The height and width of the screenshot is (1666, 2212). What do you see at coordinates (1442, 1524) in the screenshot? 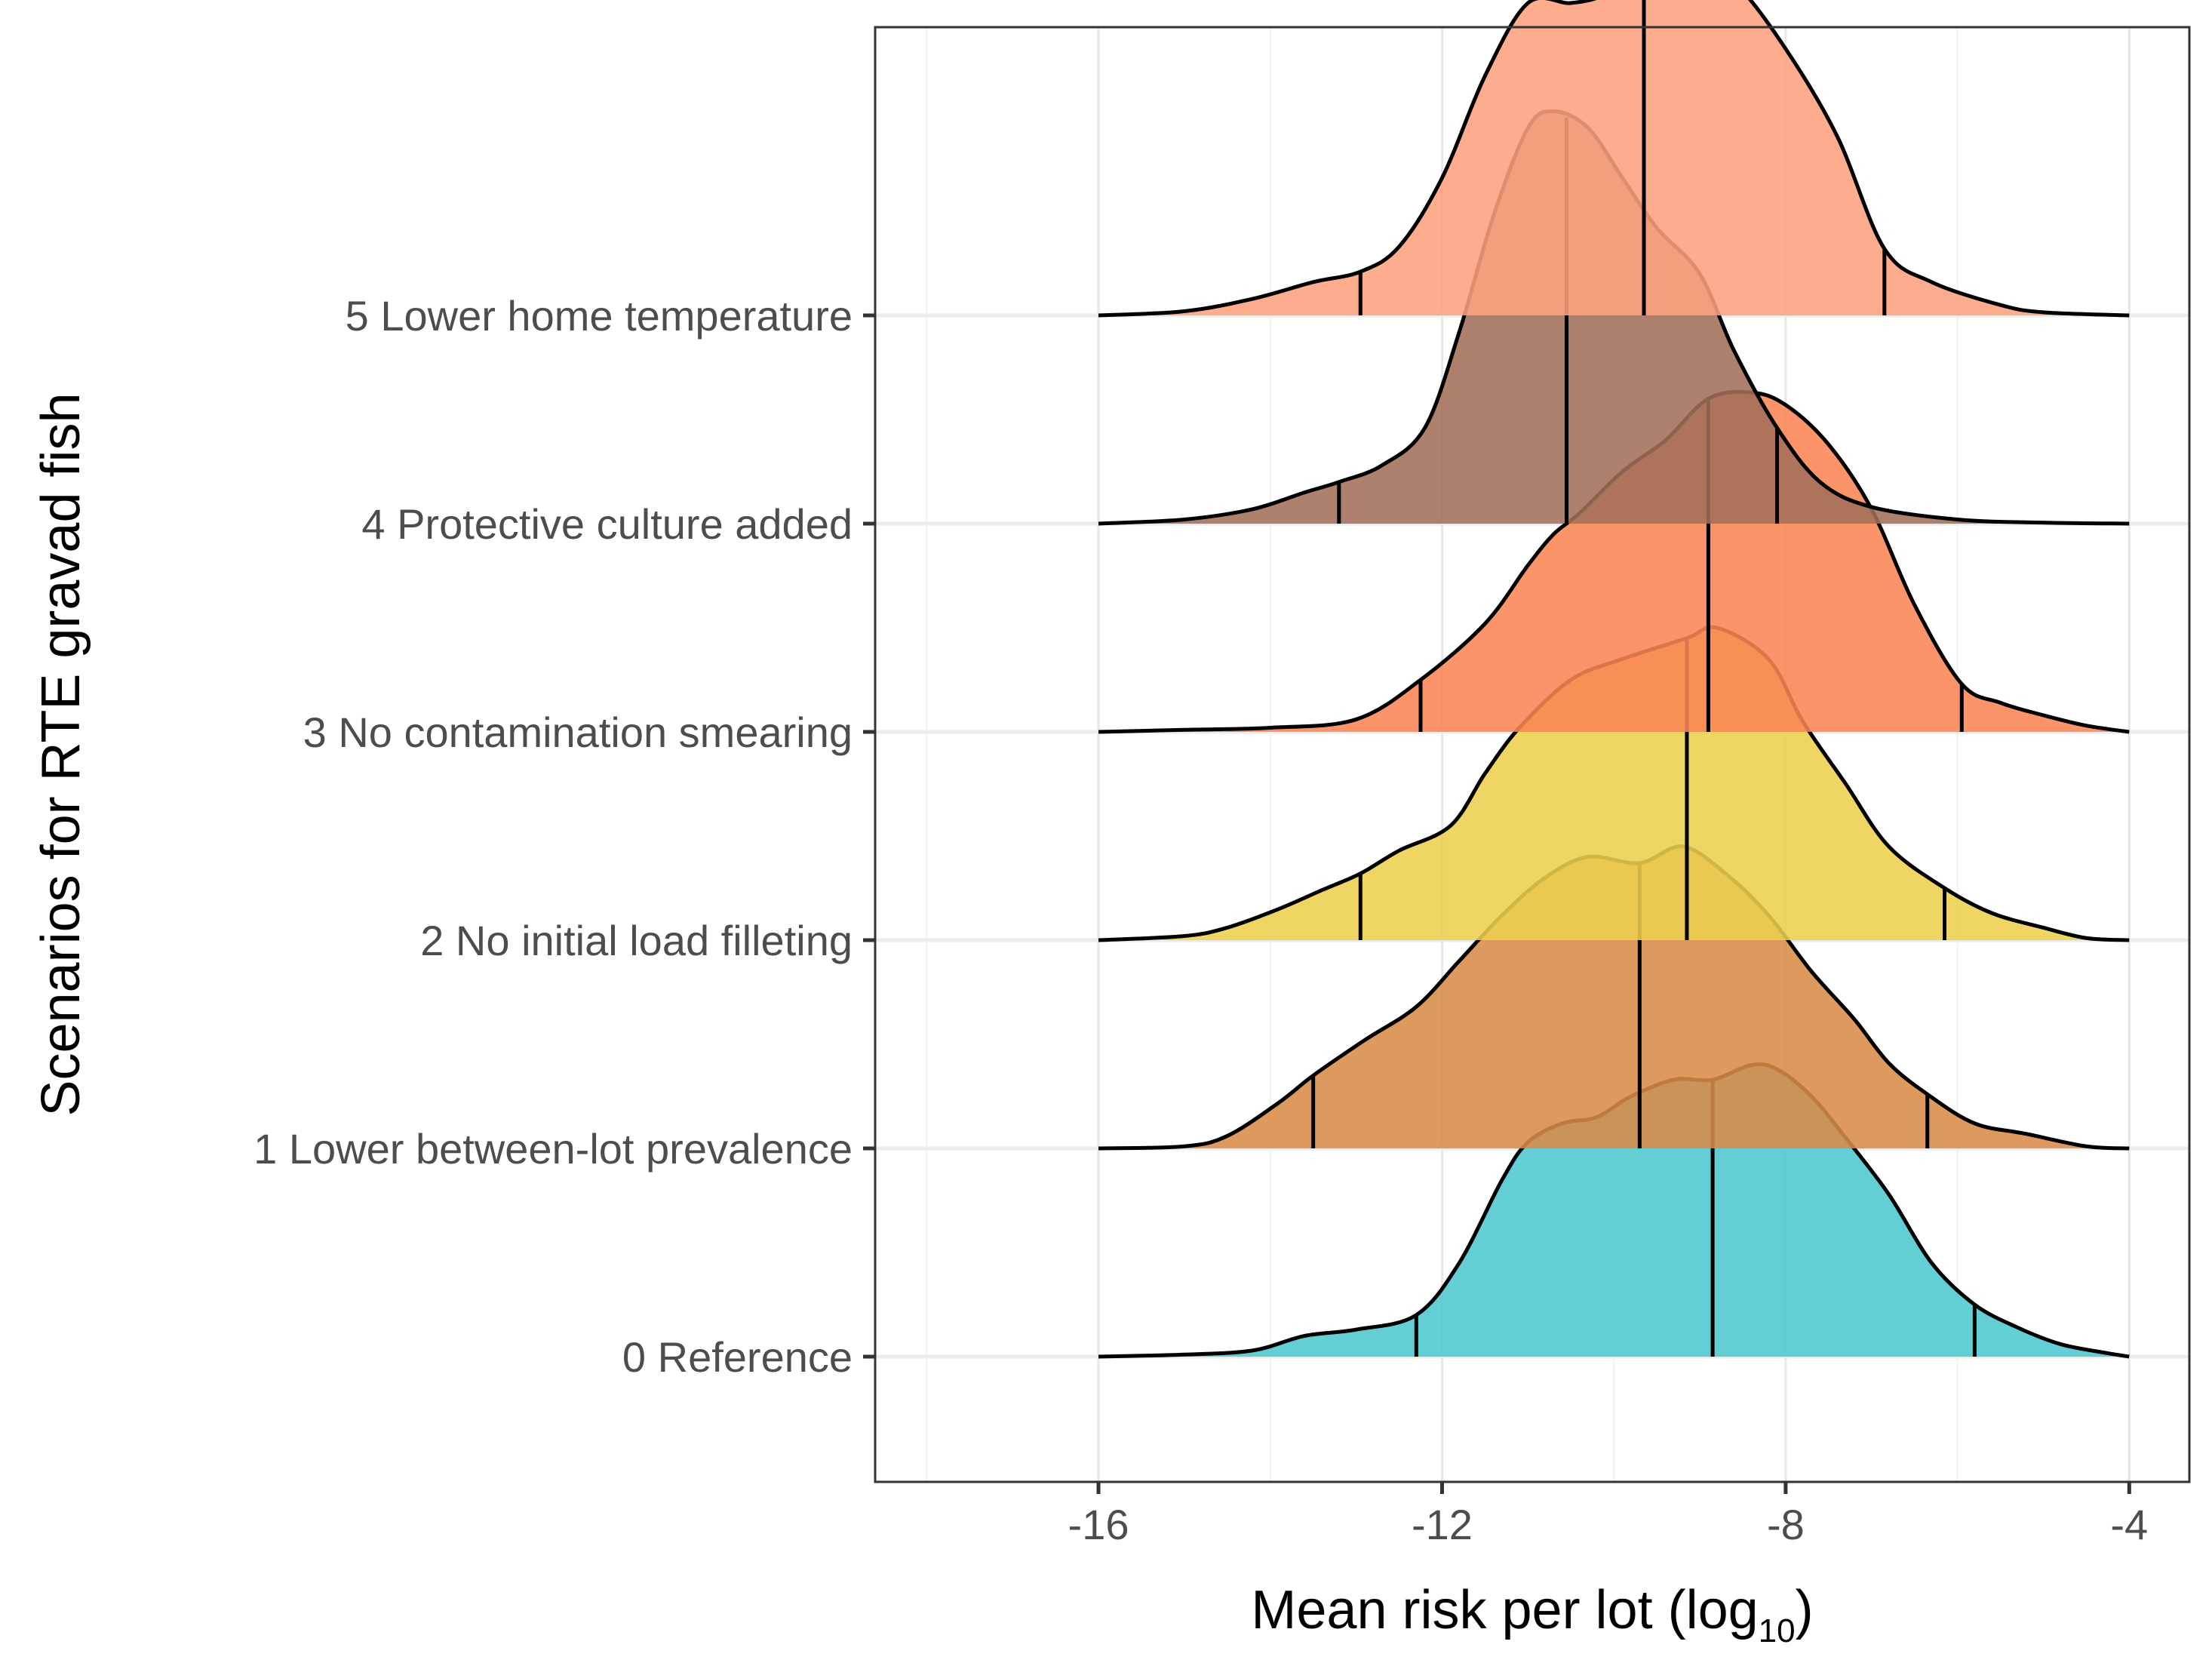
I see `x-tick-label: -12` at bounding box center [1442, 1524].